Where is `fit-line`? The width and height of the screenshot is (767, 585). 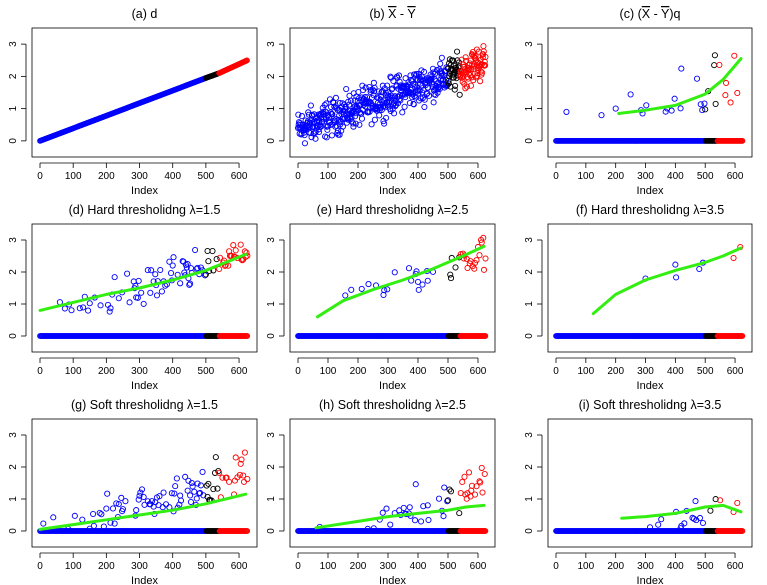
fit-line is located at coordinates (401, 281).